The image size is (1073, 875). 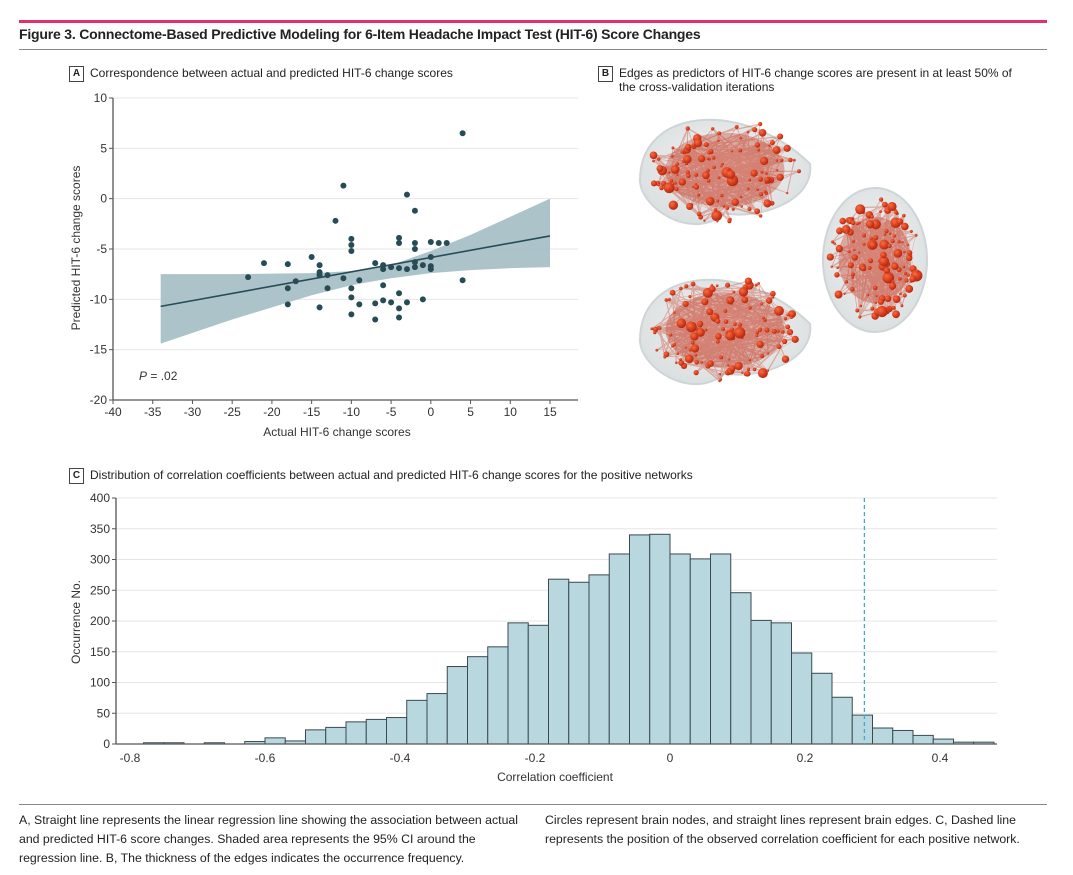 I want to click on tick-label-x: 15, so click(x=550, y=412).